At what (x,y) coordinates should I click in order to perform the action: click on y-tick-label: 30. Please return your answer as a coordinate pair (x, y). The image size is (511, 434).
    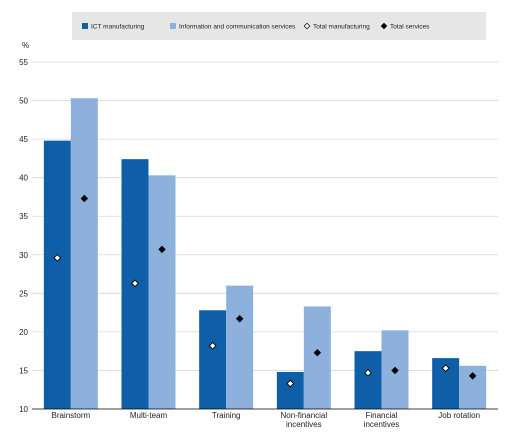
    Looking at the image, I should click on (23, 255).